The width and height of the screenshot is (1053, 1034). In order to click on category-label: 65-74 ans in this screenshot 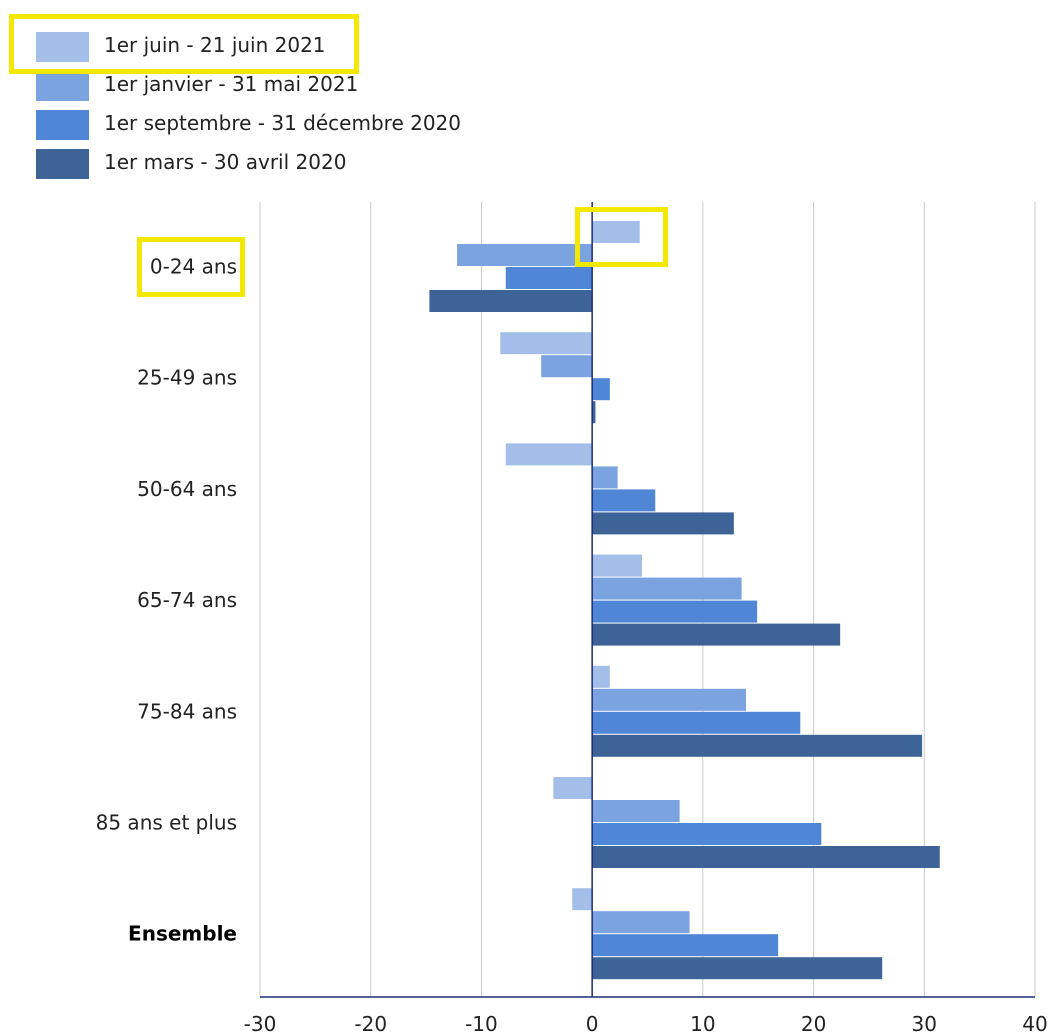, I will do `click(187, 600)`.